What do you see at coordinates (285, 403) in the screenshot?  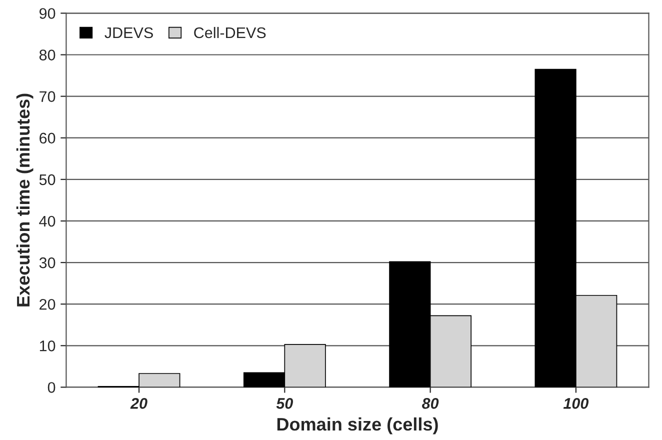 I see `x-tick-label: 50` at bounding box center [285, 403].